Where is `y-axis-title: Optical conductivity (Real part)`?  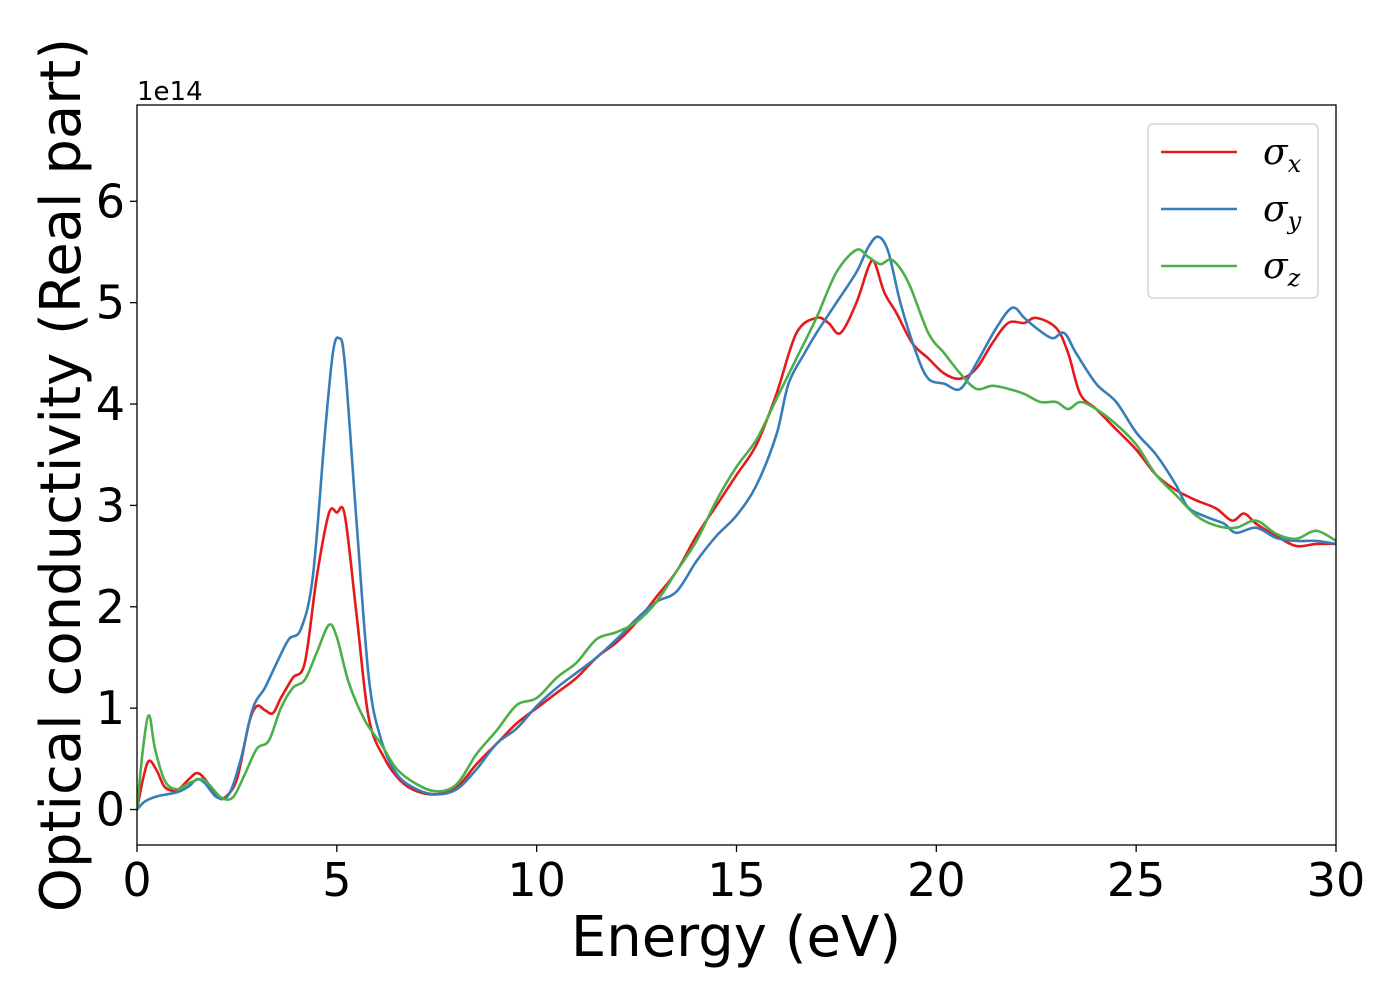 y-axis-title: Optical conductivity (Real part) is located at coordinates (61, 475).